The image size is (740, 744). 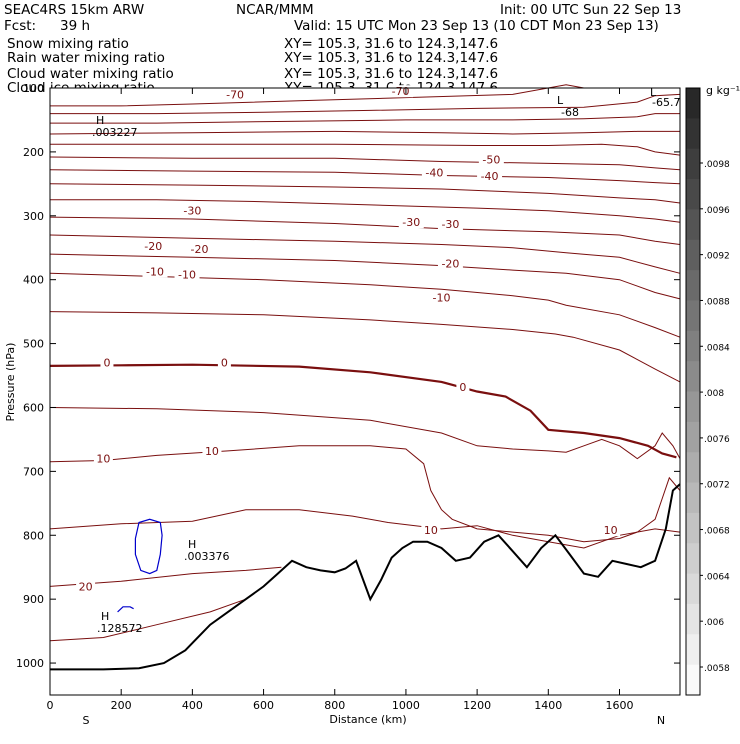 What do you see at coordinates (192, 544) in the screenshot?
I see `cloud-max-marker: H` at bounding box center [192, 544].